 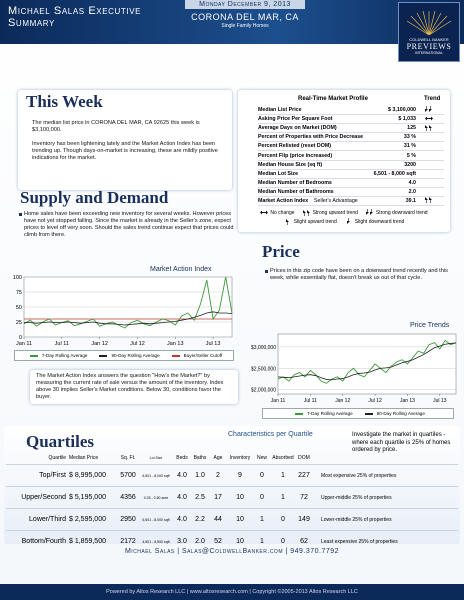 What do you see at coordinates (87, 519) in the screenshot?
I see `table-cell: $ 2,595,000` at bounding box center [87, 519].